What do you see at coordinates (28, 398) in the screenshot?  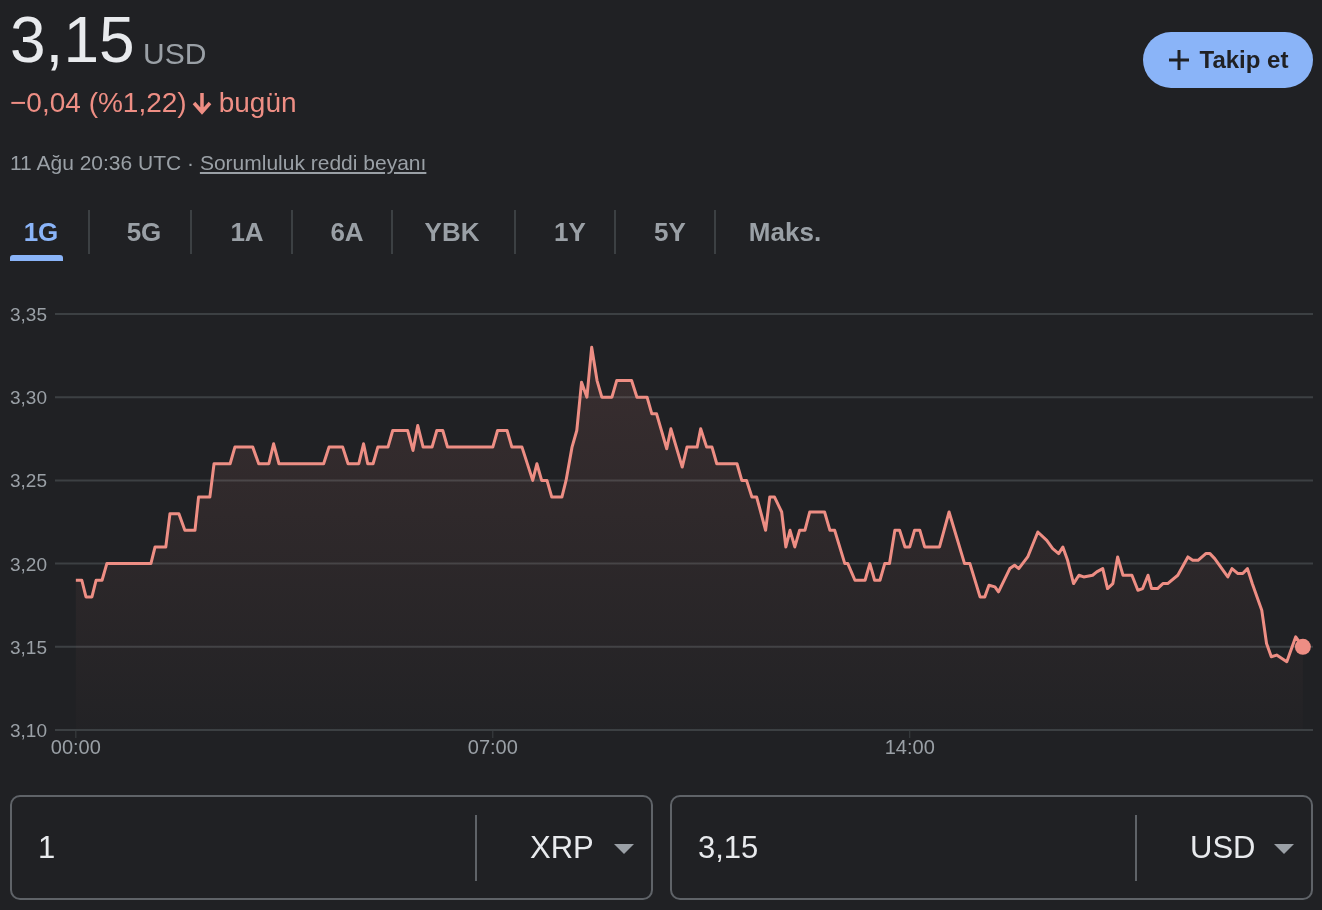 I see `y-tick-label: 3,30` at bounding box center [28, 398].